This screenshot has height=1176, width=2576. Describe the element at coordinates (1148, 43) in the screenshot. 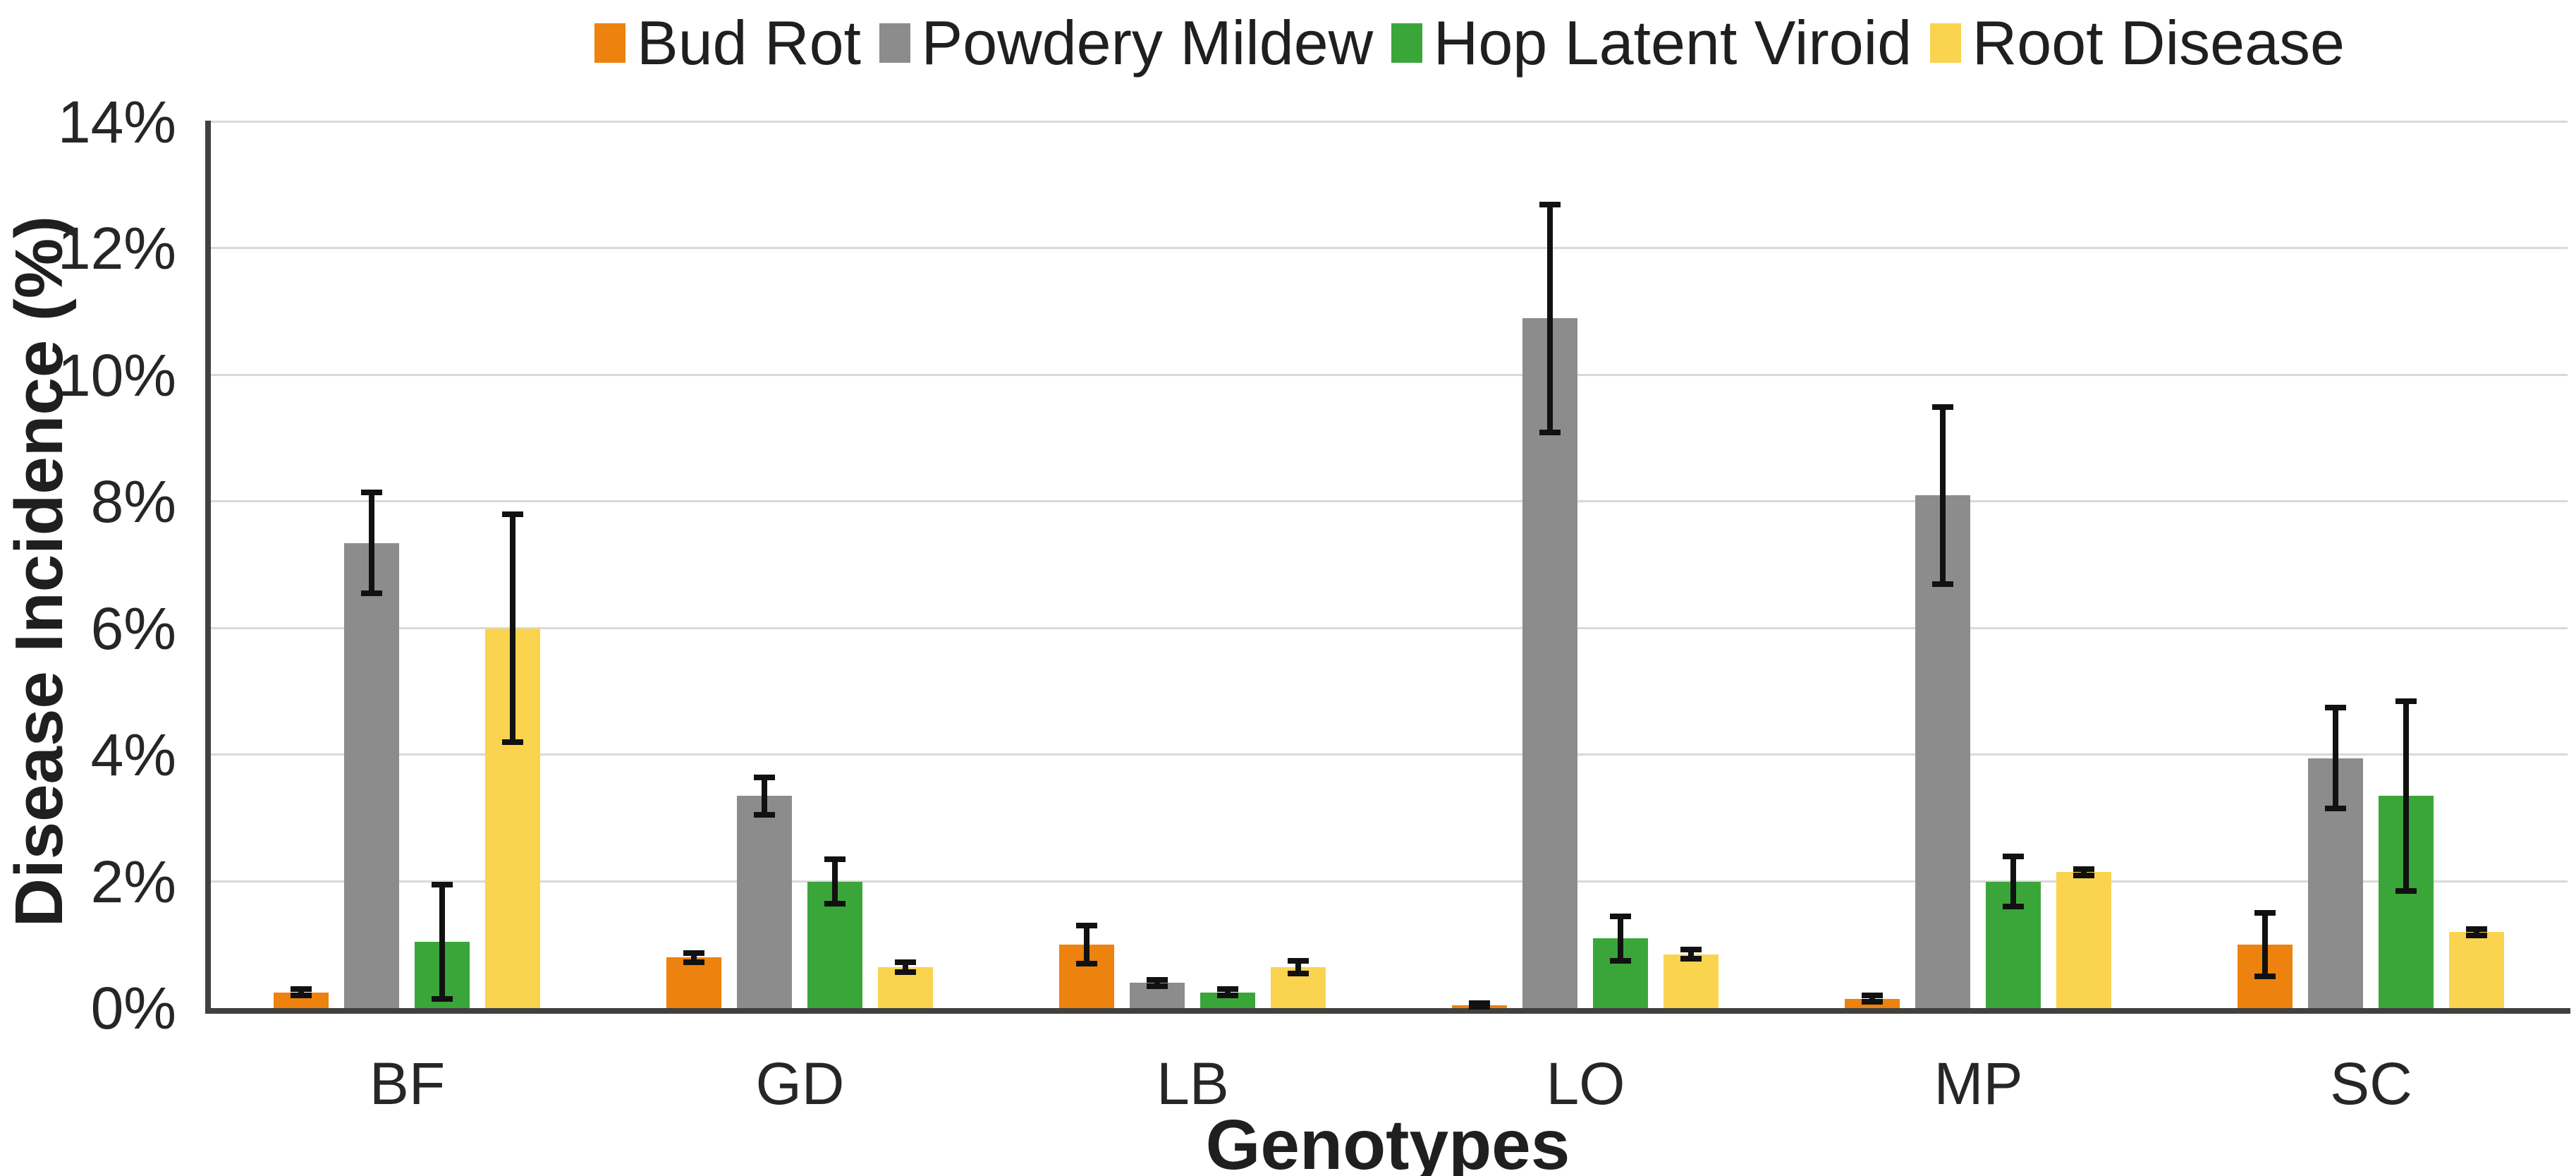

I see `legend-label: Powdery Mildew` at that location.